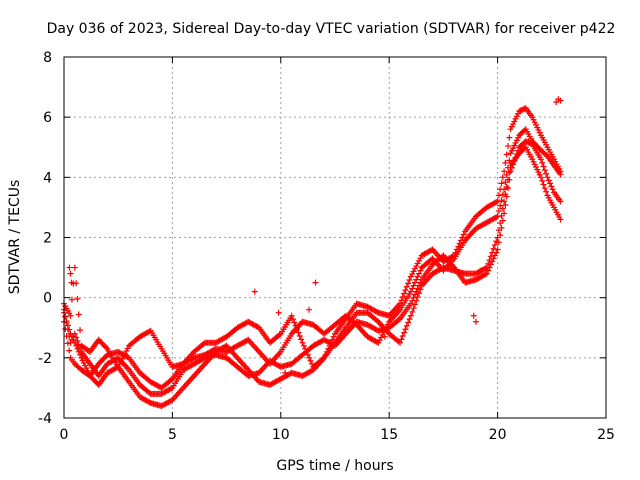 The image size is (640, 480). What do you see at coordinates (281, 435) in the screenshot?
I see `x-tick-label: 10` at bounding box center [281, 435].